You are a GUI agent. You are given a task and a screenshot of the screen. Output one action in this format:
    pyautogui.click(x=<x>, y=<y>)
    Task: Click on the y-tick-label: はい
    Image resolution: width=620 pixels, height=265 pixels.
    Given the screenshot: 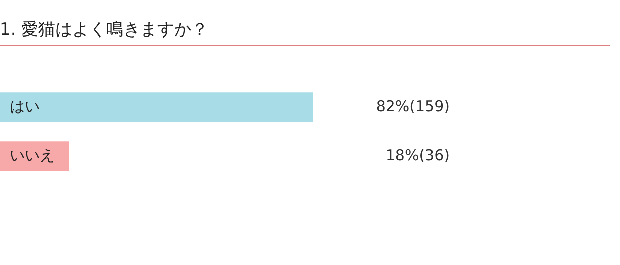 What is the action you would take?
    pyautogui.click(x=25, y=106)
    